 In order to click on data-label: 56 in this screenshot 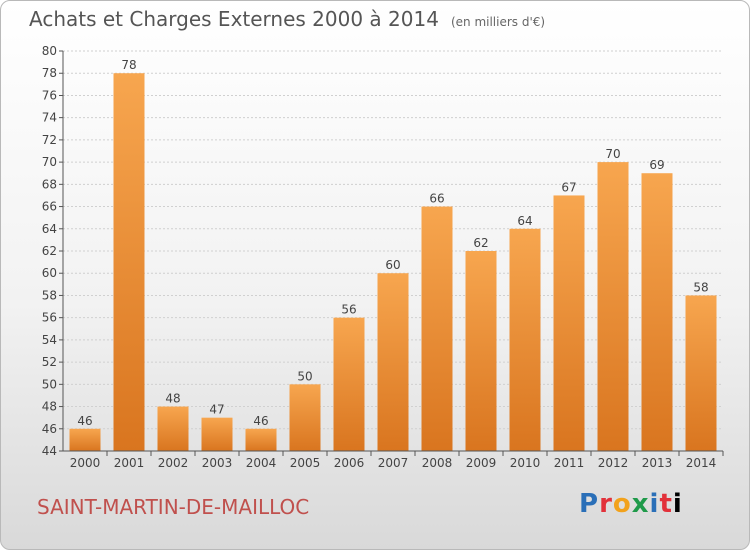, I will do `click(348, 310)`.